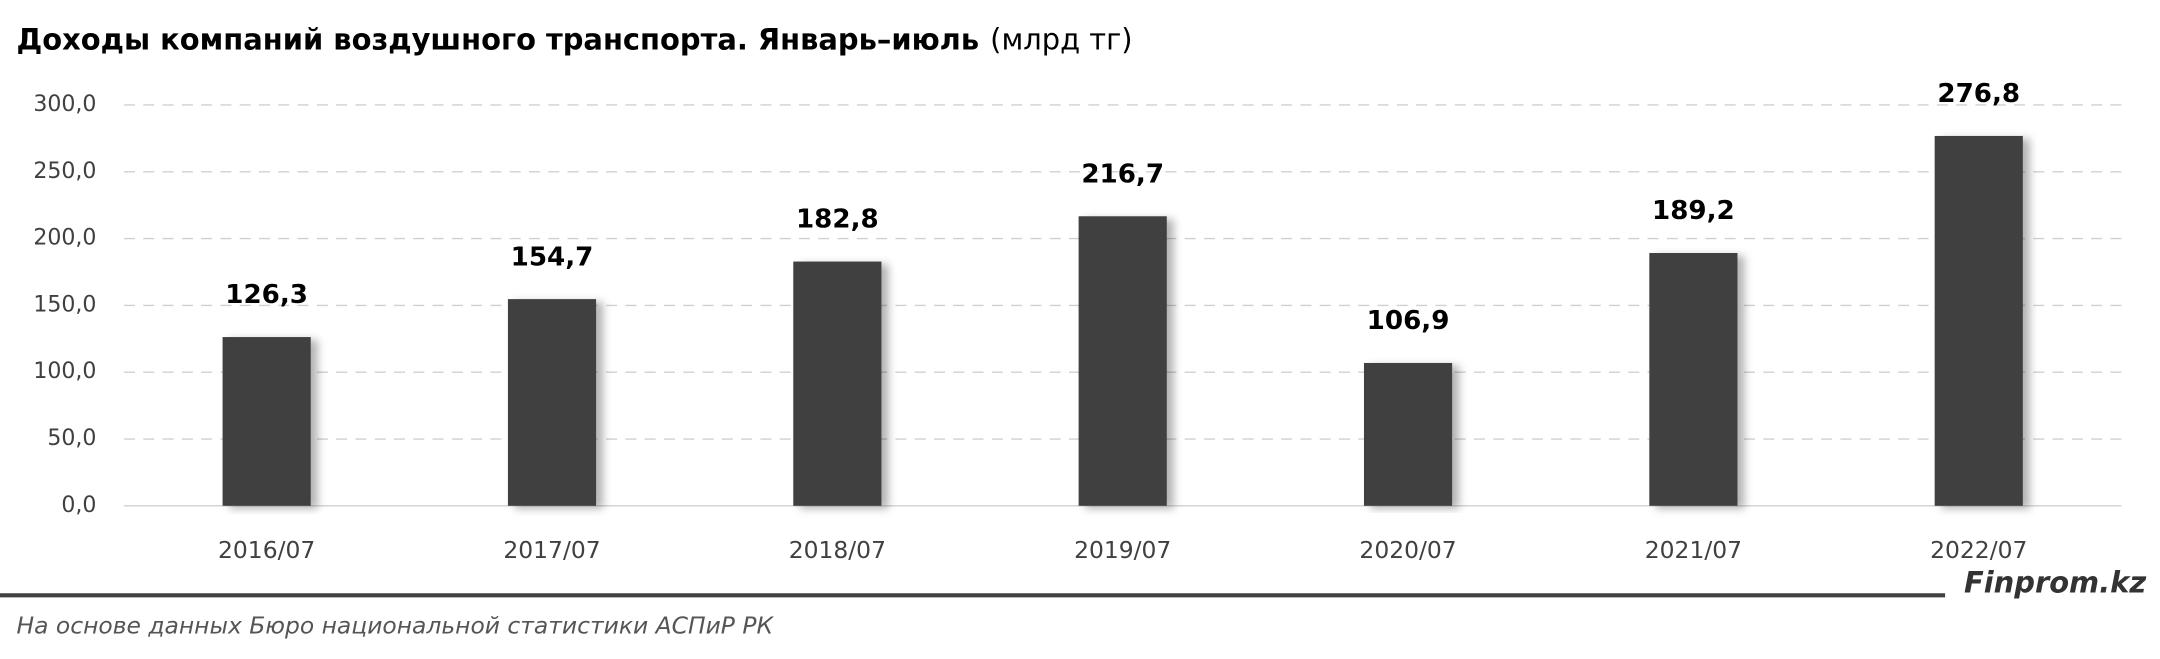  Describe the element at coordinates (1693, 550) in the screenshot. I see `x-tick-label: 2021/07` at that location.